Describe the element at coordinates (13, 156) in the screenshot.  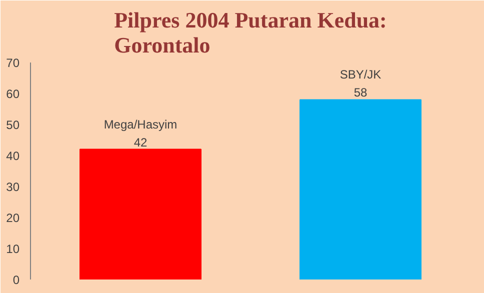
I see `y-tick-label: 40` at that location.